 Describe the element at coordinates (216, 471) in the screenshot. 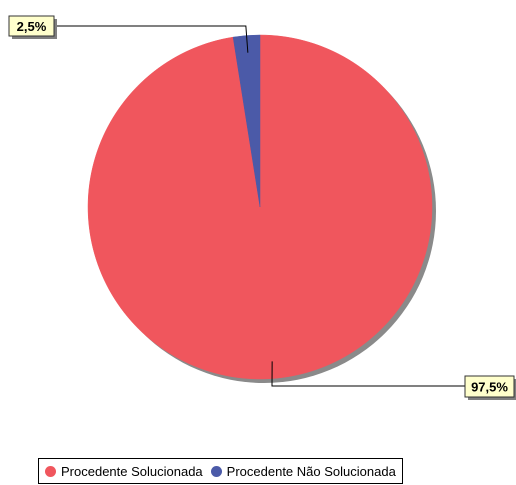

I see `legend-swatch-blue` at that location.